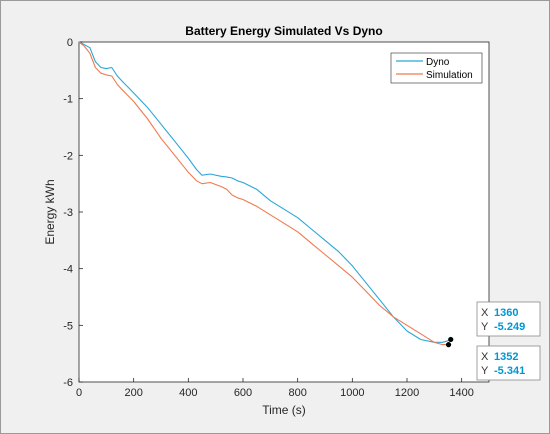 The width and height of the screenshot is (550, 434). I want to click on x-tick-label: 1400, so click(461, 393).